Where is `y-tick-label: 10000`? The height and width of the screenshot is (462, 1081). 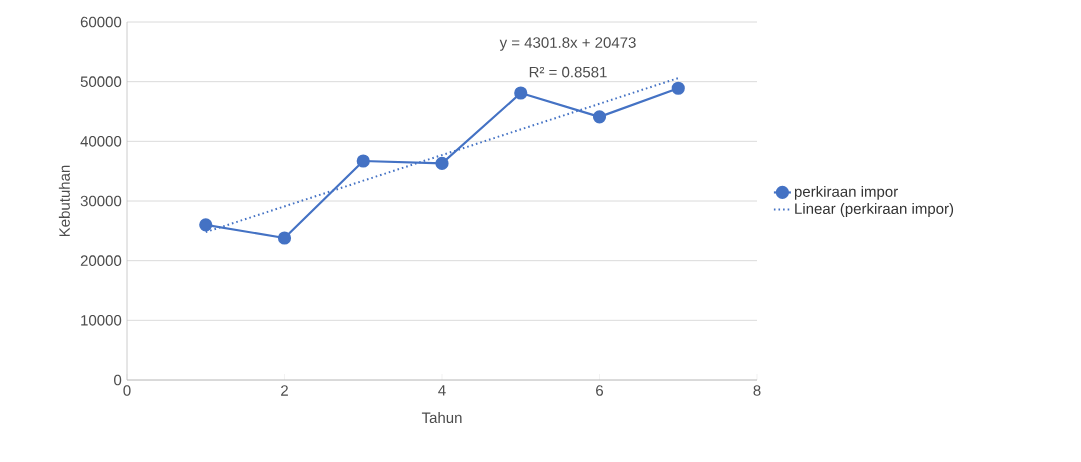 y-tick-label: 10000 is located at coordinates (101, 320).